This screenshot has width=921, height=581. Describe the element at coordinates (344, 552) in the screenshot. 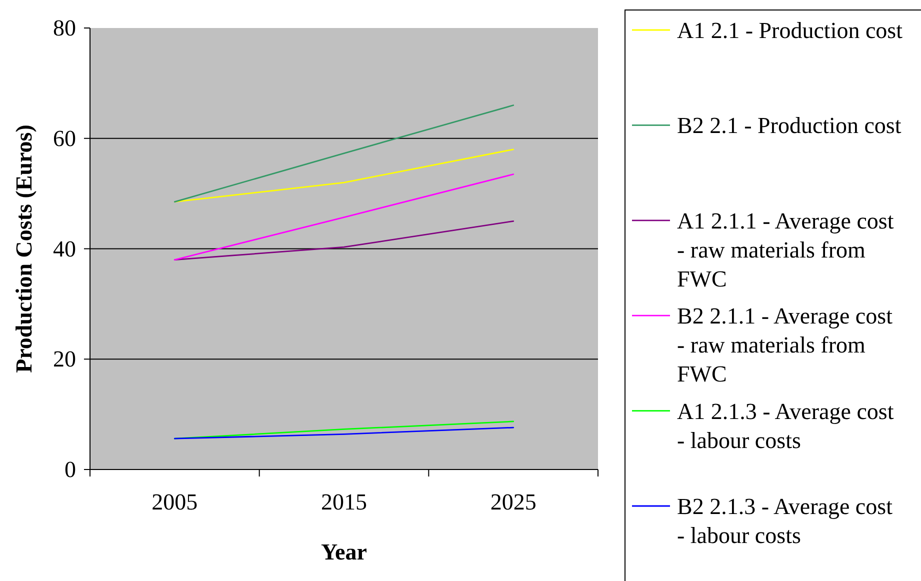

I see `x-axis-title: Year` at that location.